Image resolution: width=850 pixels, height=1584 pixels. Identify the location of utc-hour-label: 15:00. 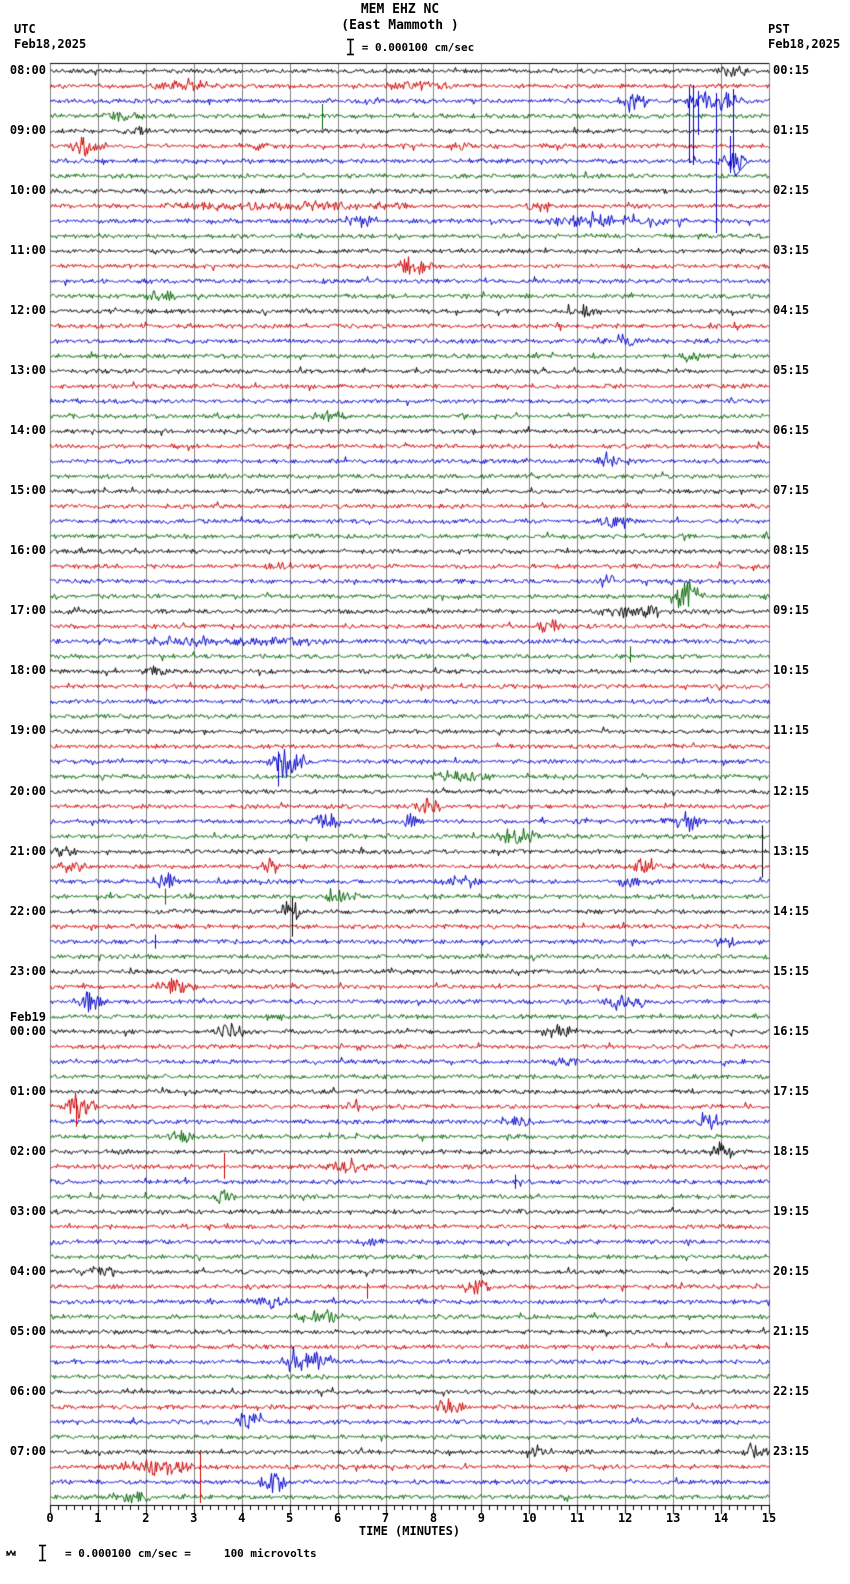
(27, 490).